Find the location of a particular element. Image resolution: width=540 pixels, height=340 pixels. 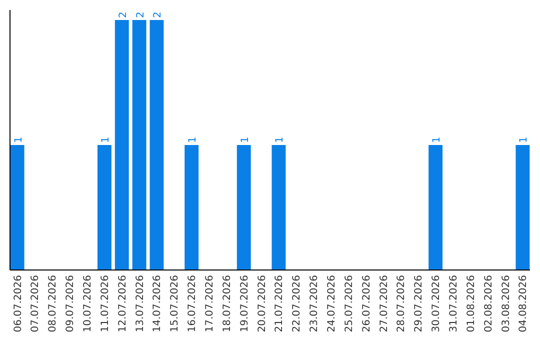

x-tick-label: 06.07.2026 is located at coordinates (18, 303).